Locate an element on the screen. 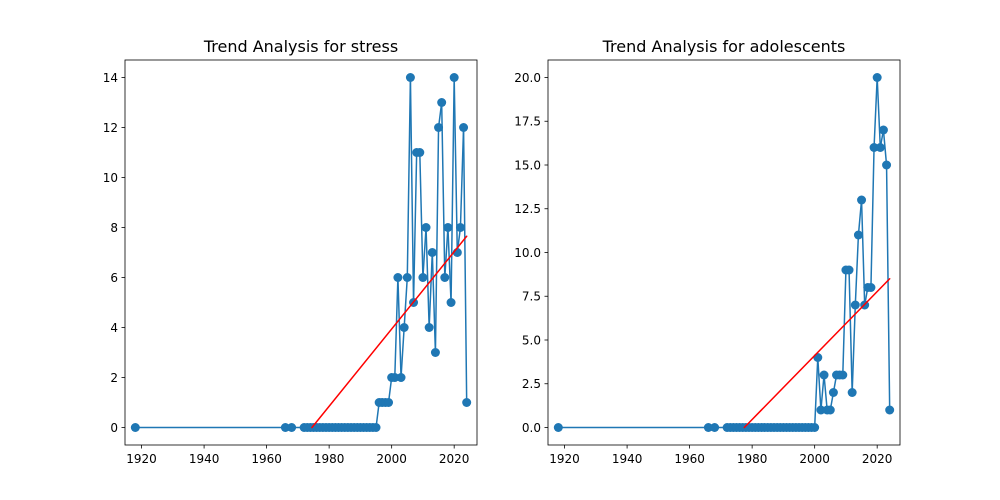 The image size is (1000, 500). x-tick-label: 2020 is located at coordinates (454, 459).